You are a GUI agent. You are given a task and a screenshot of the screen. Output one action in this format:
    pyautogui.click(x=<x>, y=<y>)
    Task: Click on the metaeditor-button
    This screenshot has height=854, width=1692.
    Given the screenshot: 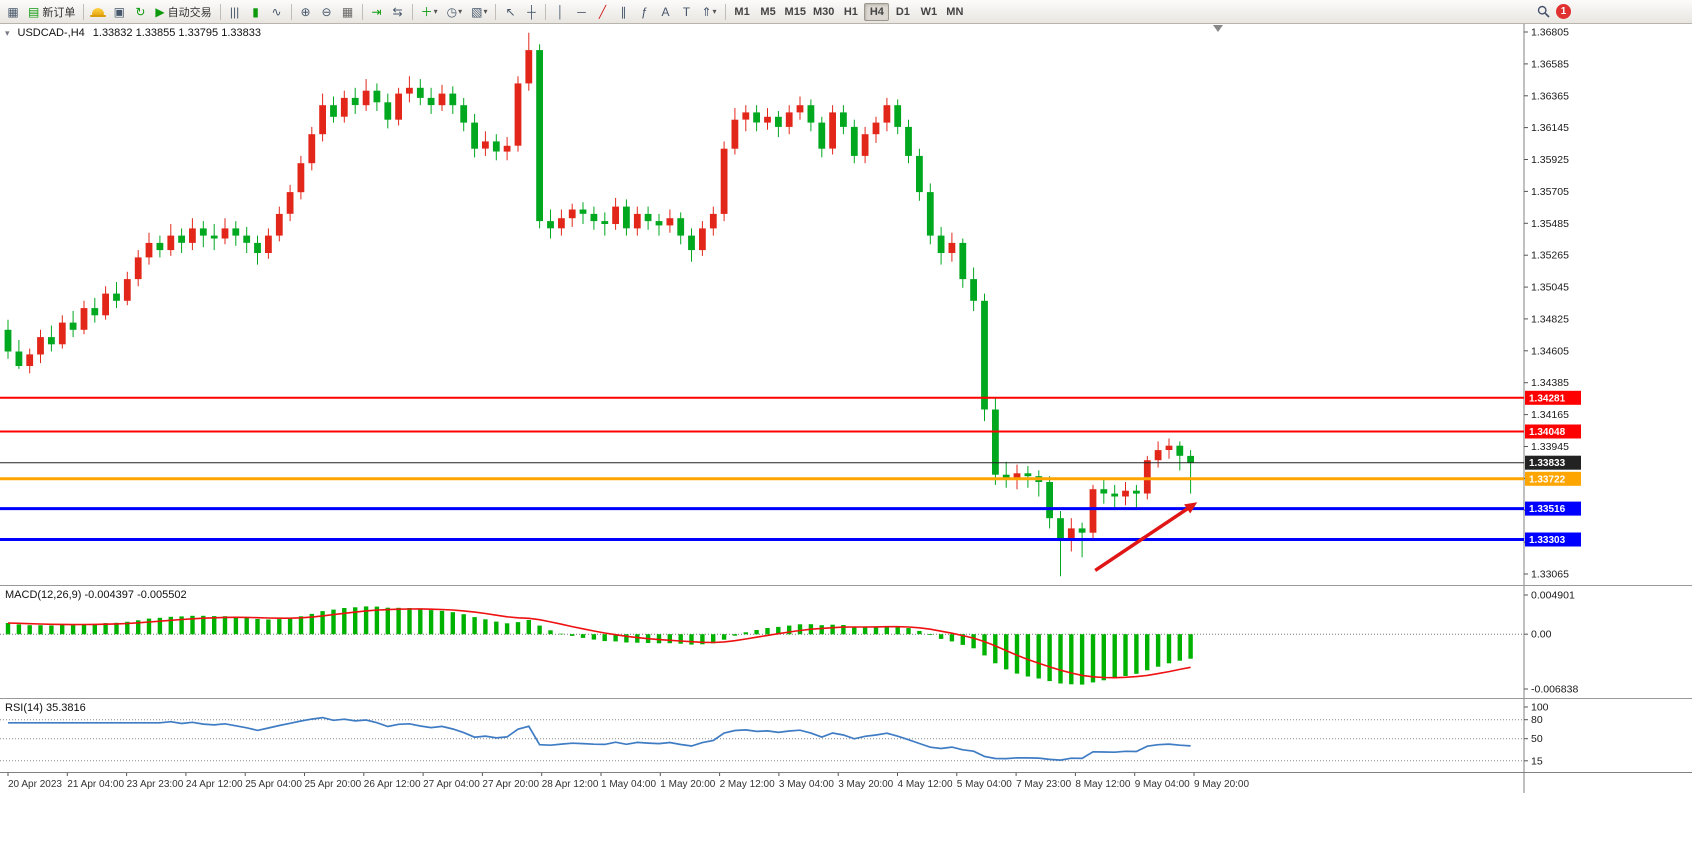 What is the action you would take?
    pyautogui.click(x=98, y=12)
    